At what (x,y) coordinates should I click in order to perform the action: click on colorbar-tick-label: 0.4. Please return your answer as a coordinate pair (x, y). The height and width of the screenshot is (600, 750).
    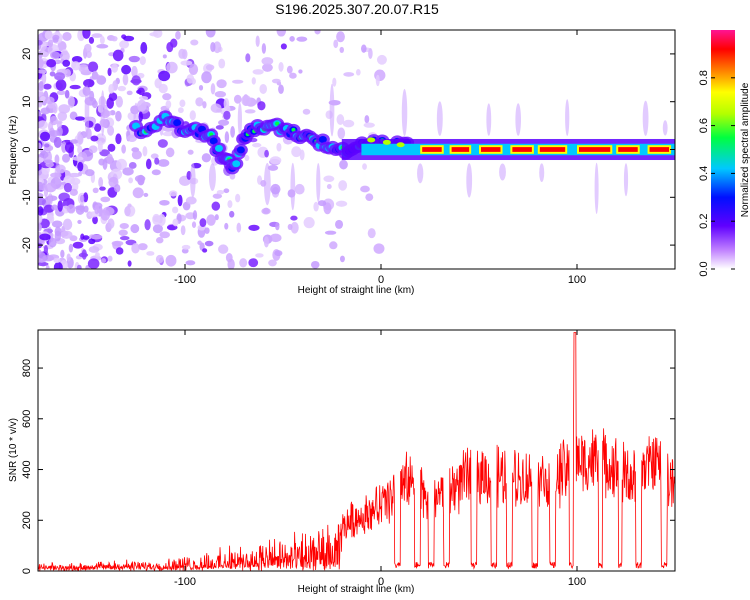
    Looking at the image, I should click on (704, 173).